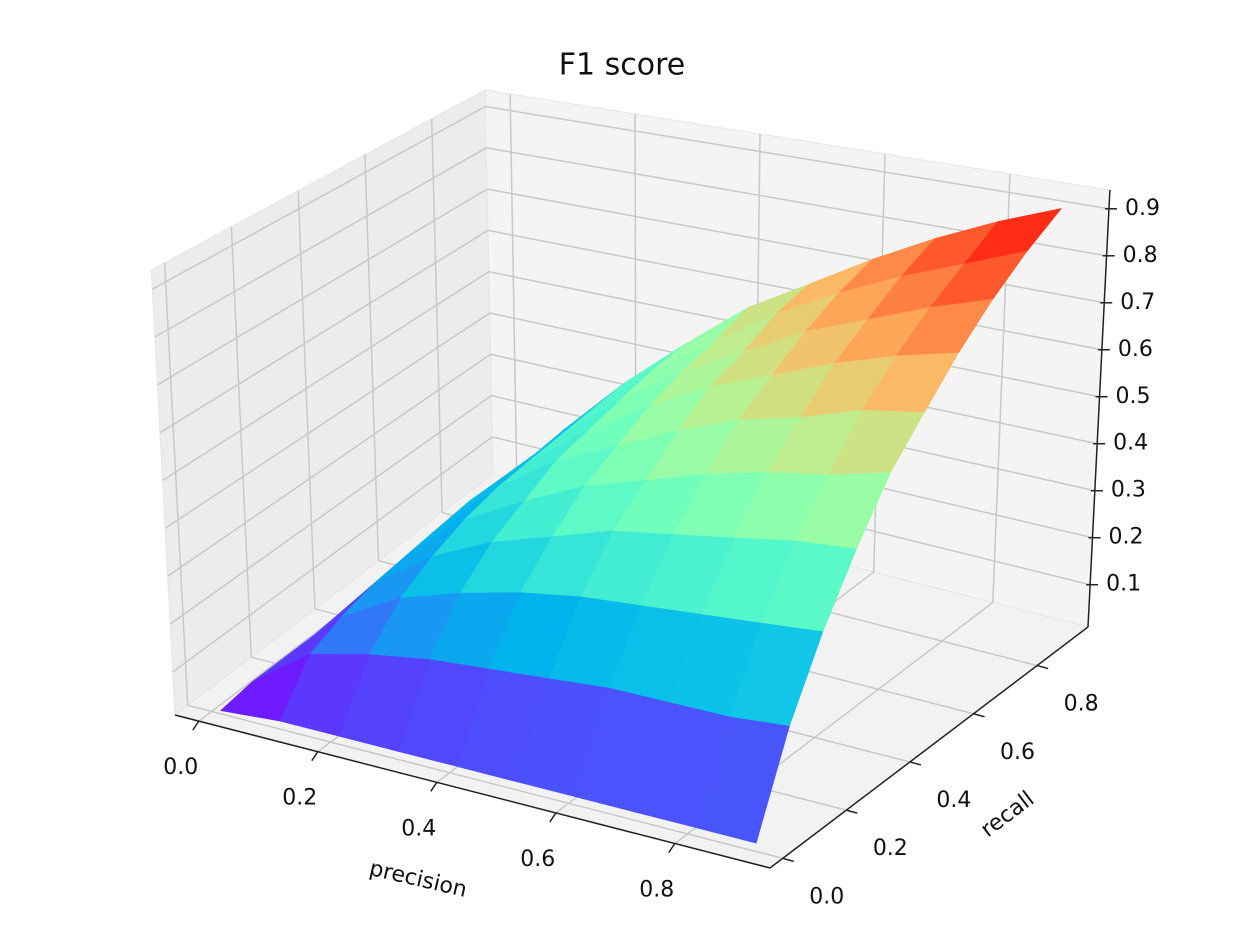 Image resolution: width=1258 pixels, height=940 pixels. Describe the element at coordinates (1135, 349) in the screenshot. I see `z-tick-label: 0.6` at that location.